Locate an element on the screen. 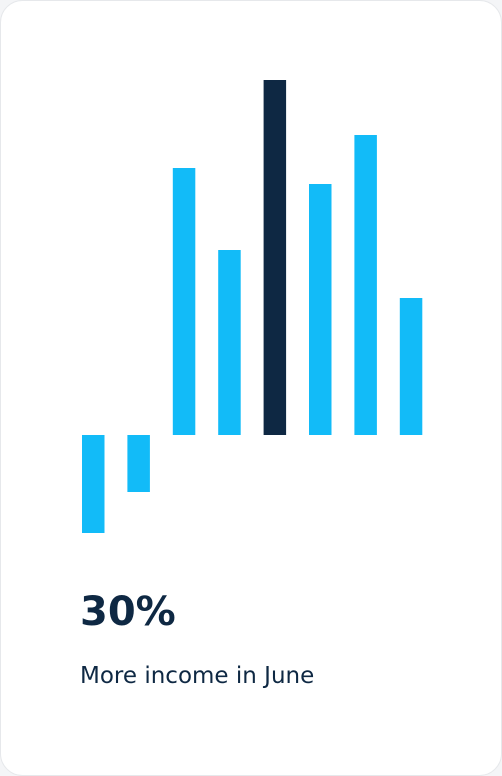 The width and height of the screenshot is (502, 776). subtitle: More income in June is located at coordinates (197, 676).